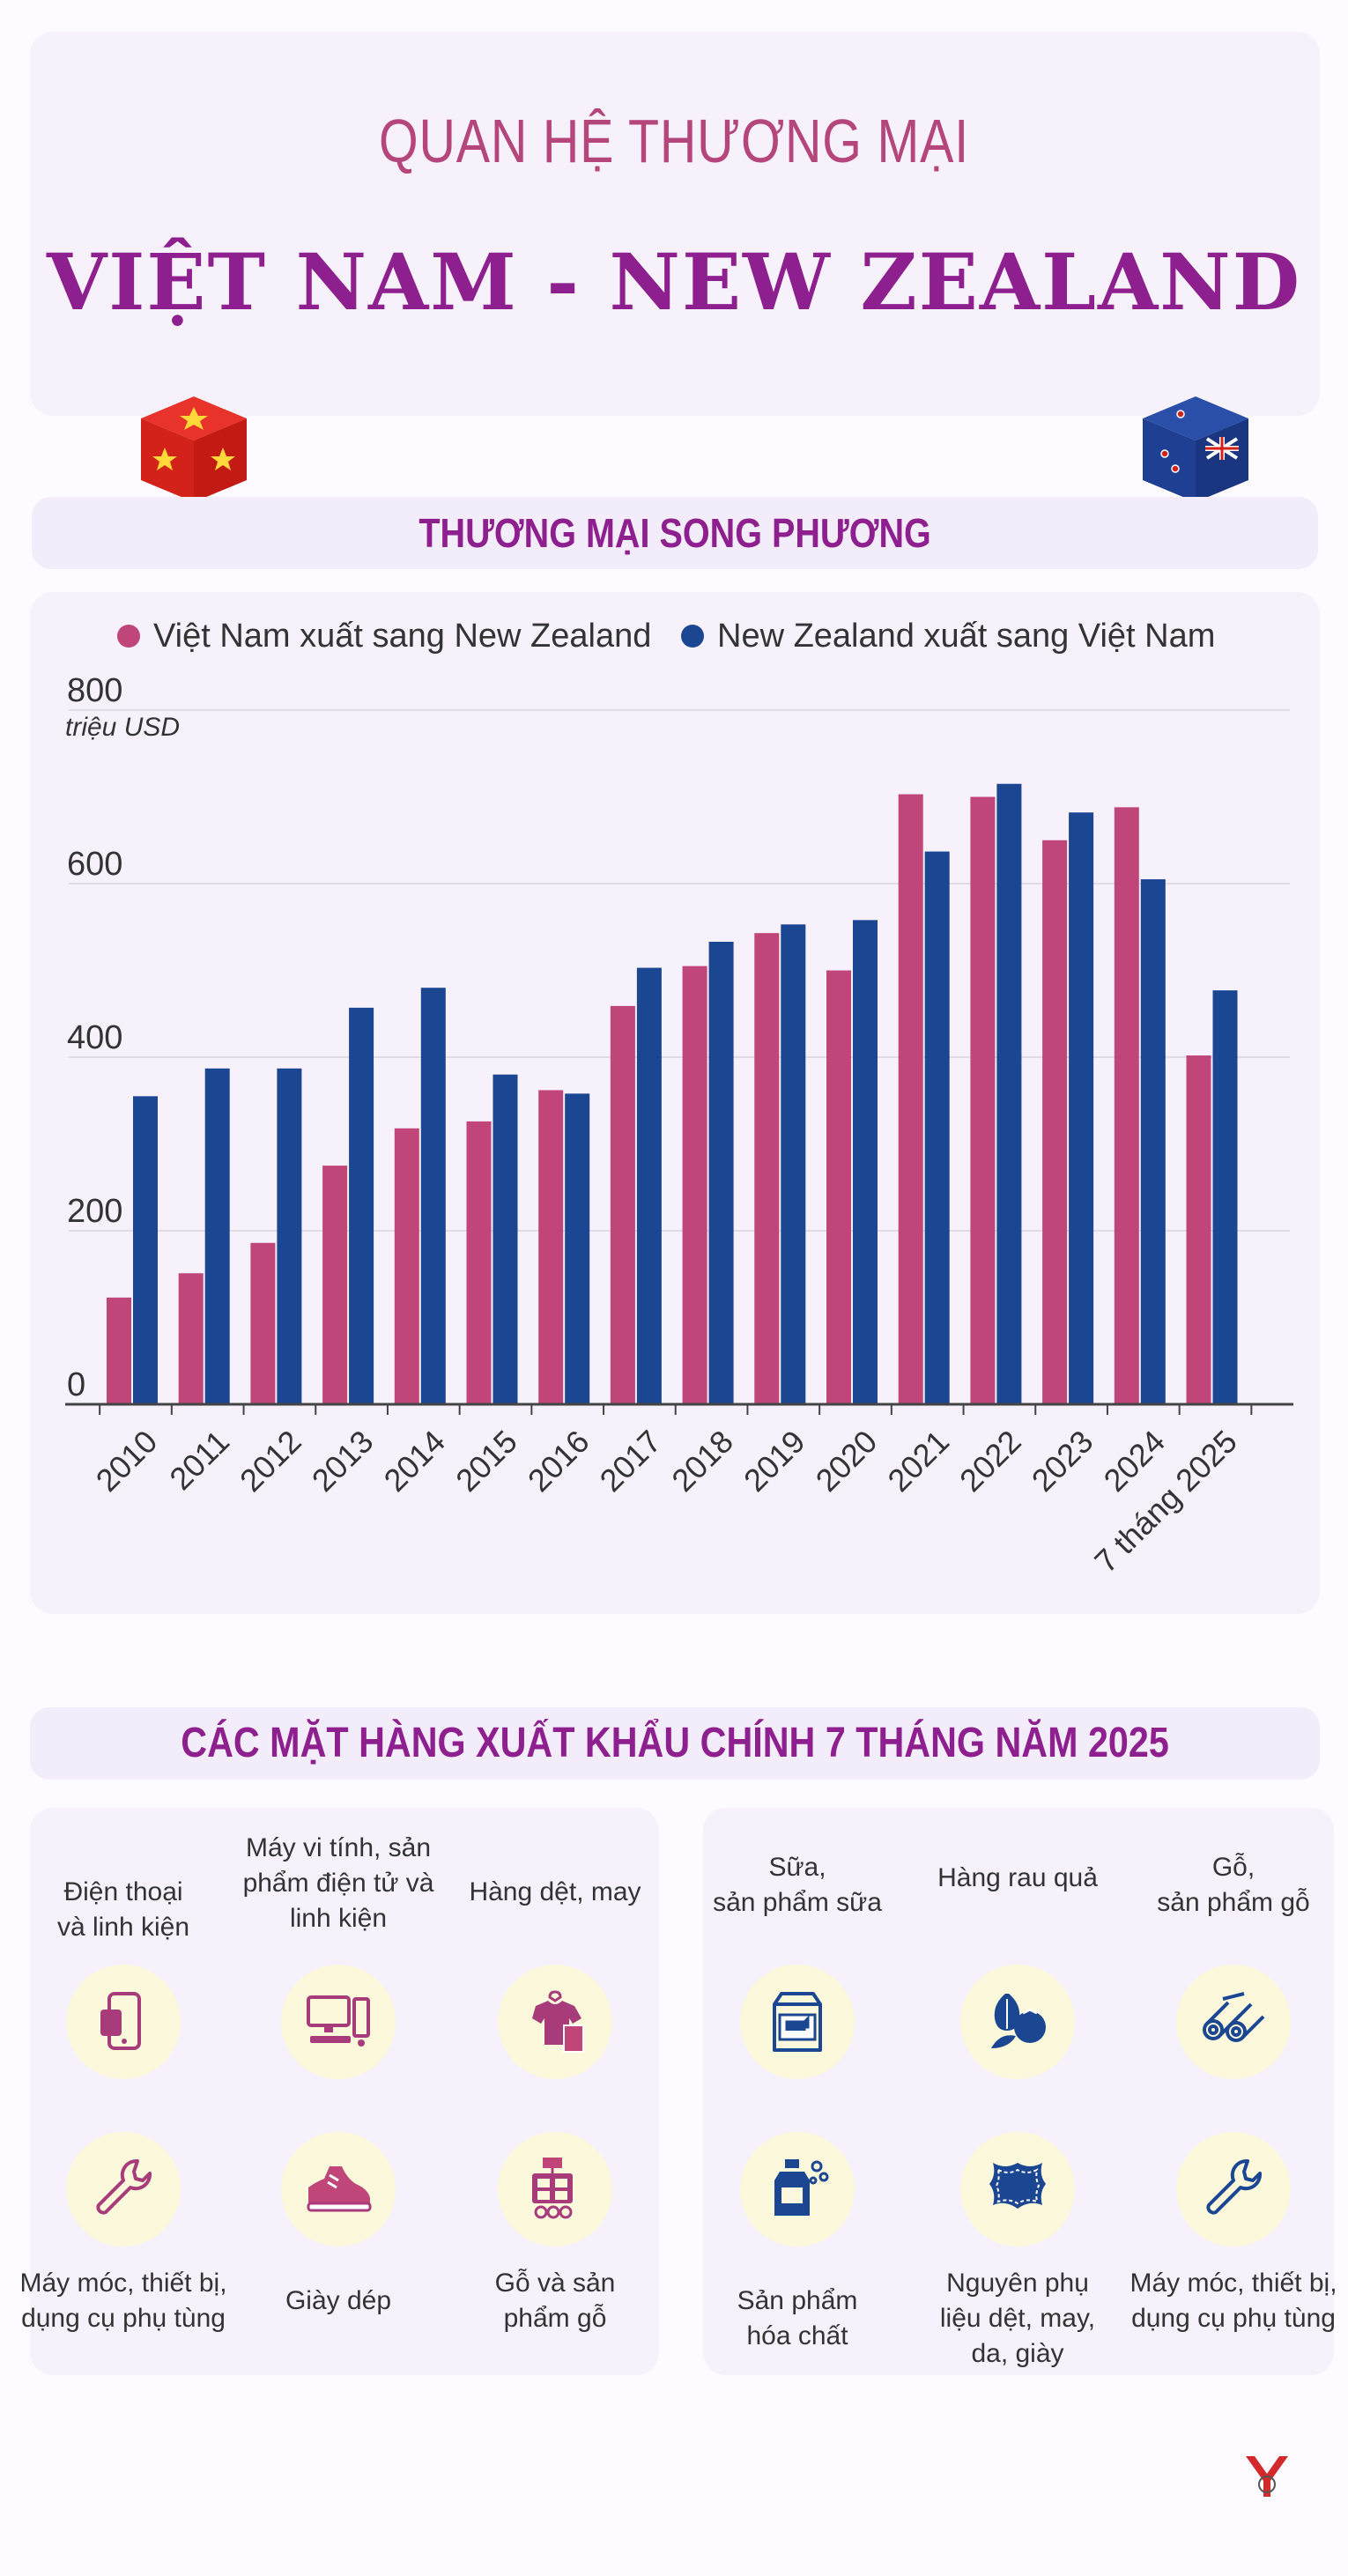  What do you see at coordinates (1233, 1885) in the screenshot?
I see `nz-export-label: Gỗ, sản phẩm gỗ` at bounding box center [1233, 1885].